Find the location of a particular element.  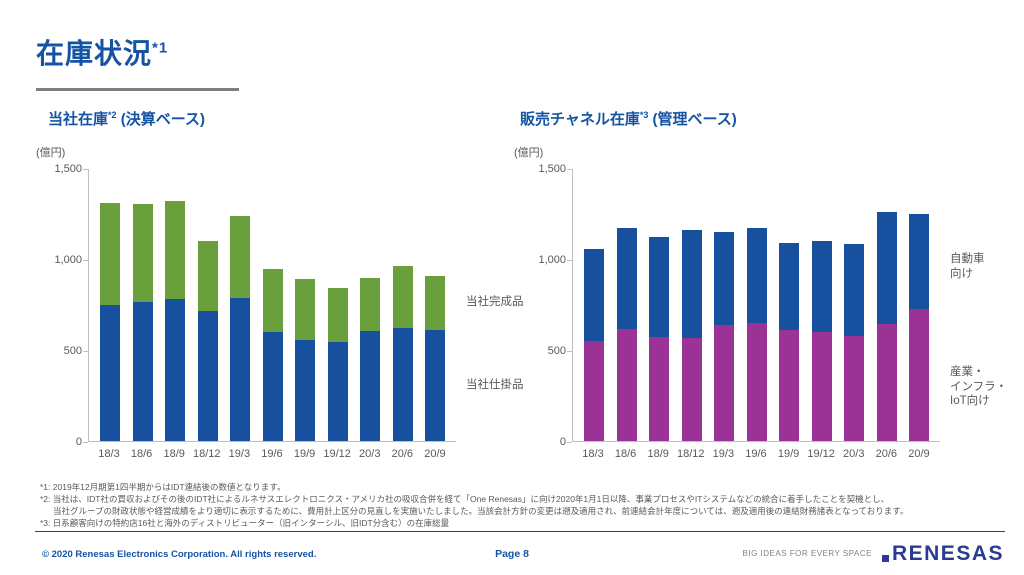

y-axis-labels: 0 500 1,000 1,500 is located at coordinates (59, 305).